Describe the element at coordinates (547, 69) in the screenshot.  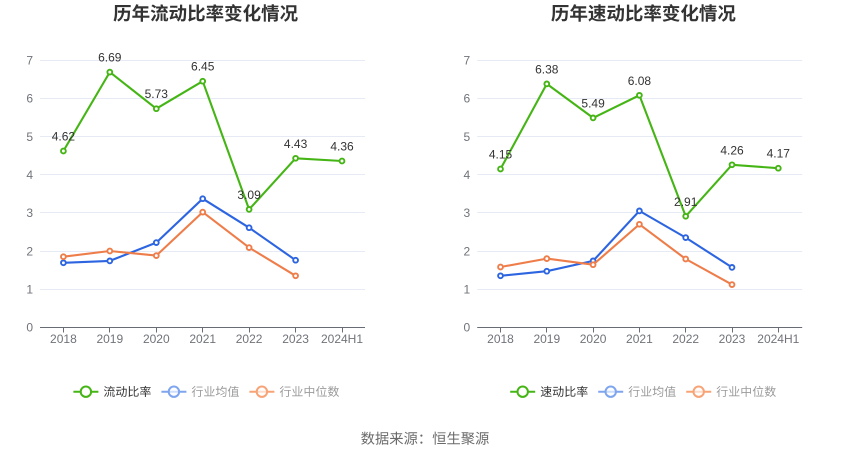
I see `svg-text: 6.38` at that location.